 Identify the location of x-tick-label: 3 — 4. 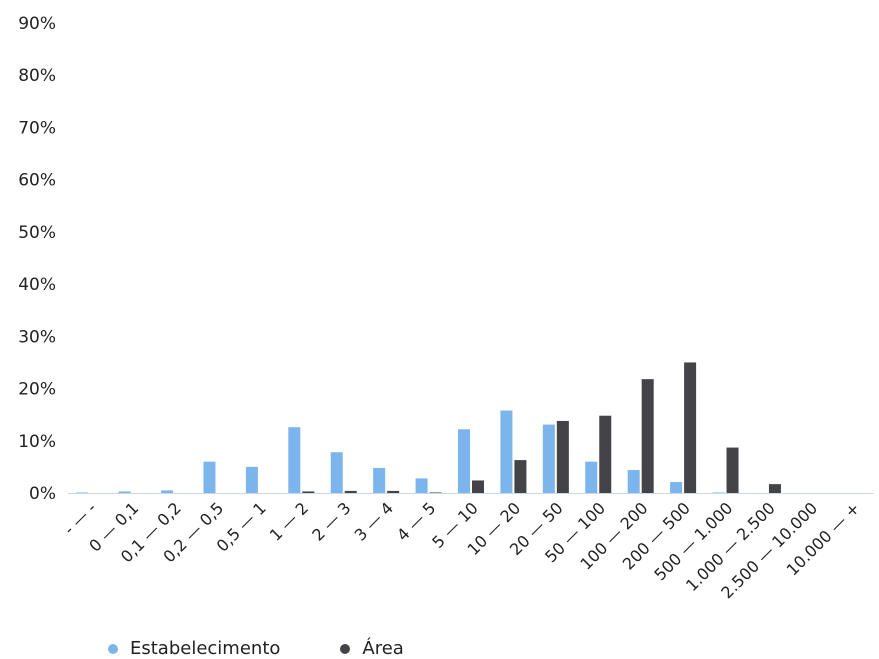
(374, 521).